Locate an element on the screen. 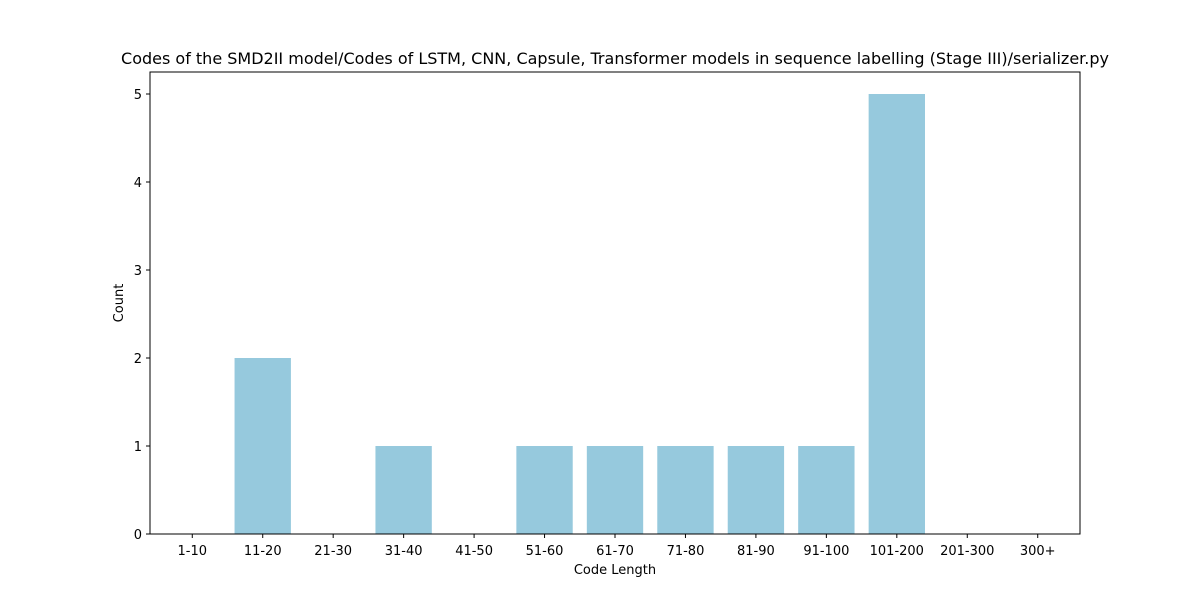  x-tick-label: 31-40 is located at coordinates (404, 551).